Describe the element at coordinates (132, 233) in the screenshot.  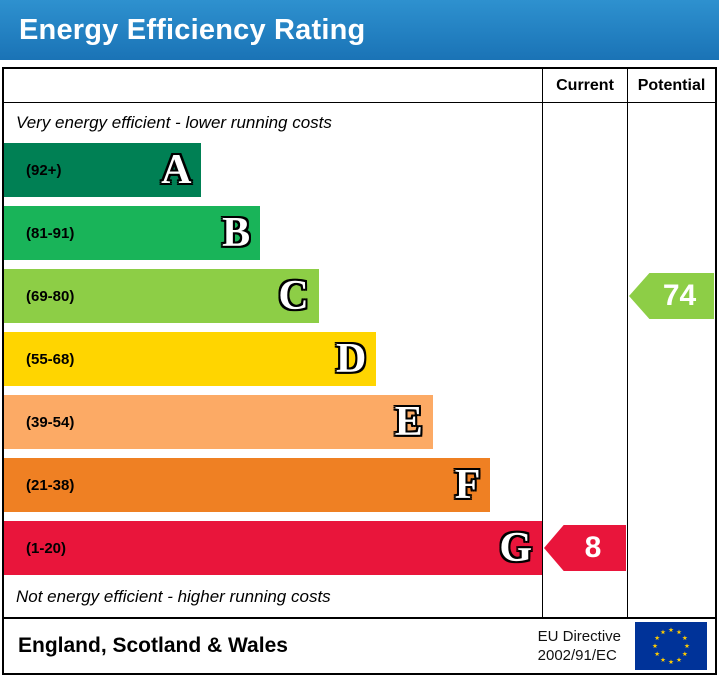
I see `band-bar-b: (81-91) B` at that location.